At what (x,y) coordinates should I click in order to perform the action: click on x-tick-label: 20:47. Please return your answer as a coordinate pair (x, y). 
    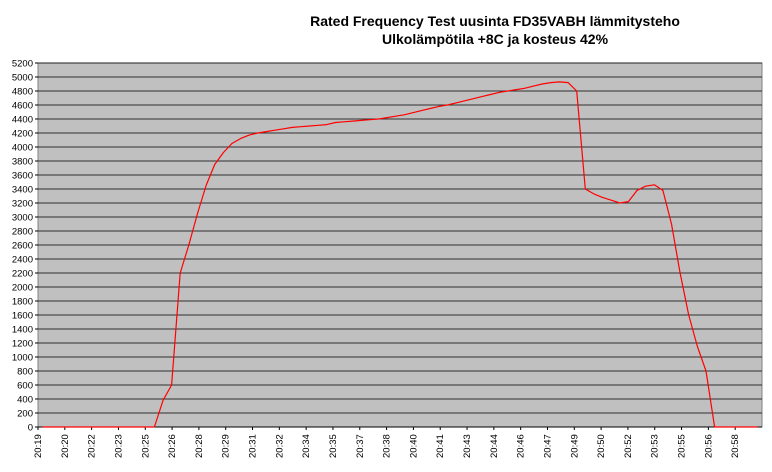
    Looking at the image, I should click on (547, 446).